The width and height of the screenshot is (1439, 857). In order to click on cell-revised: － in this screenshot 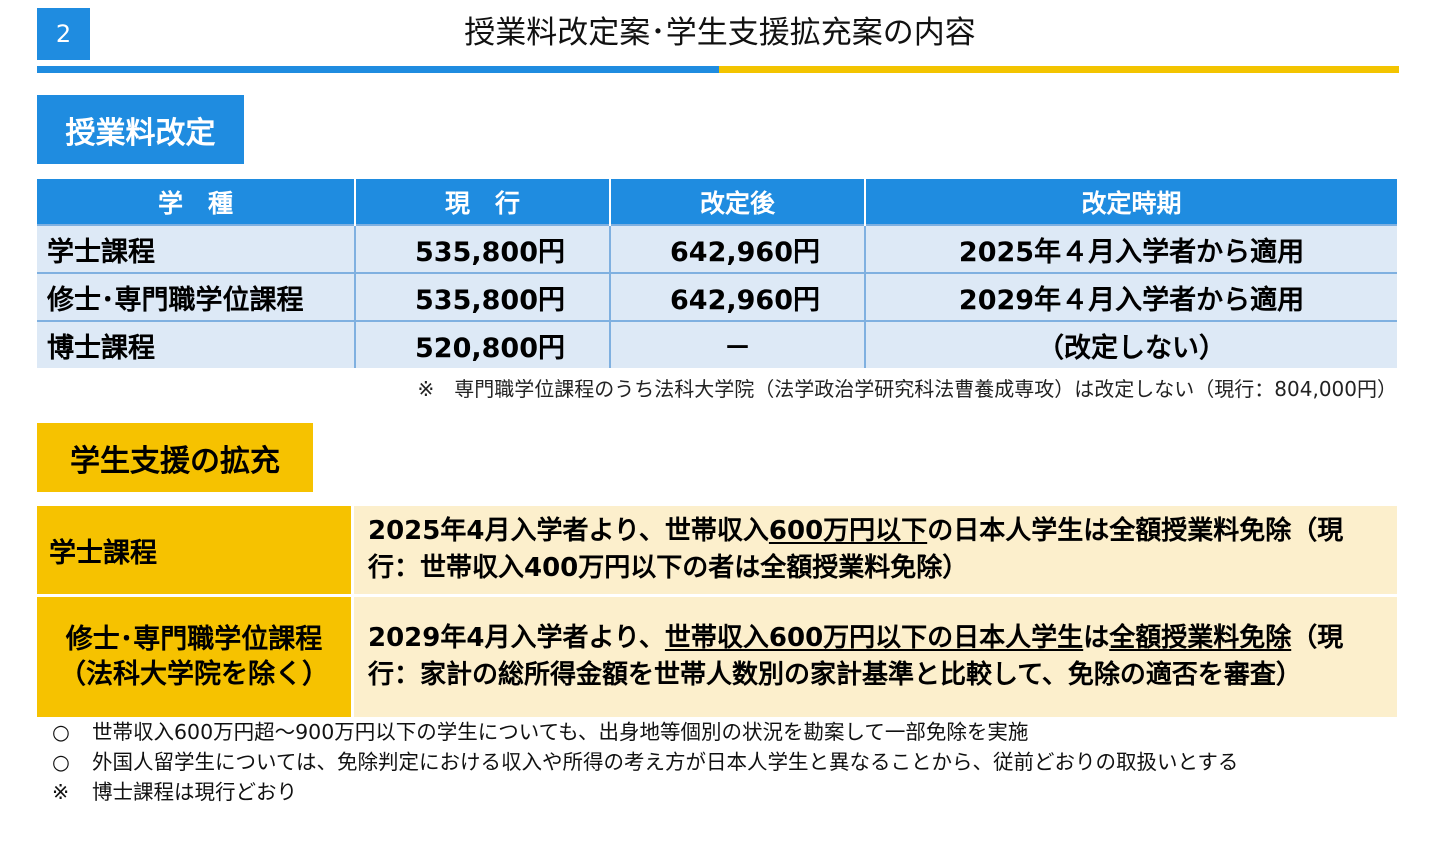, I will do `click(738, 344)`.